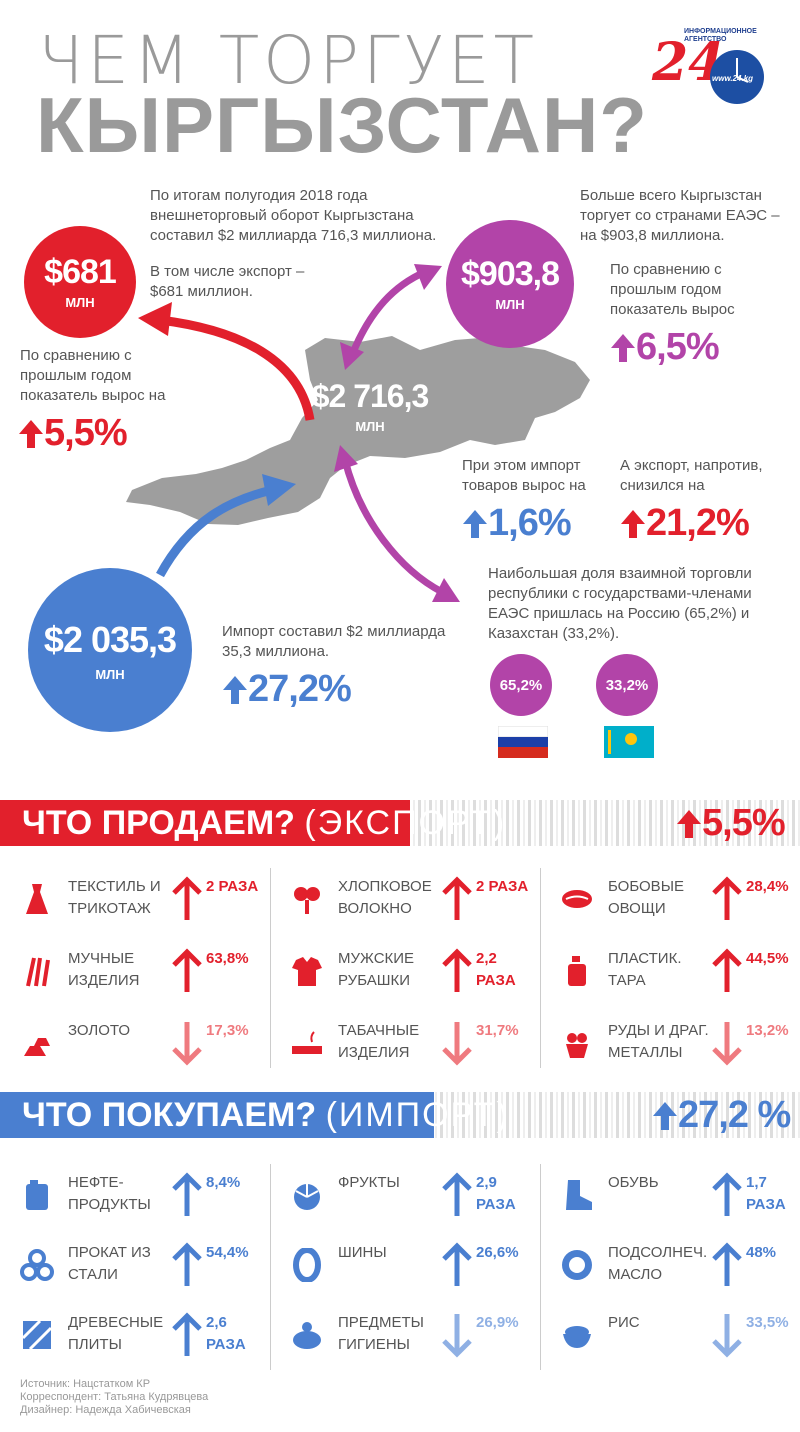 The height and width of the screenshot is (1432, 800). I want to click on page-title-line1: ЧЕМ ТОРГУЕТ, so click(288, 60).